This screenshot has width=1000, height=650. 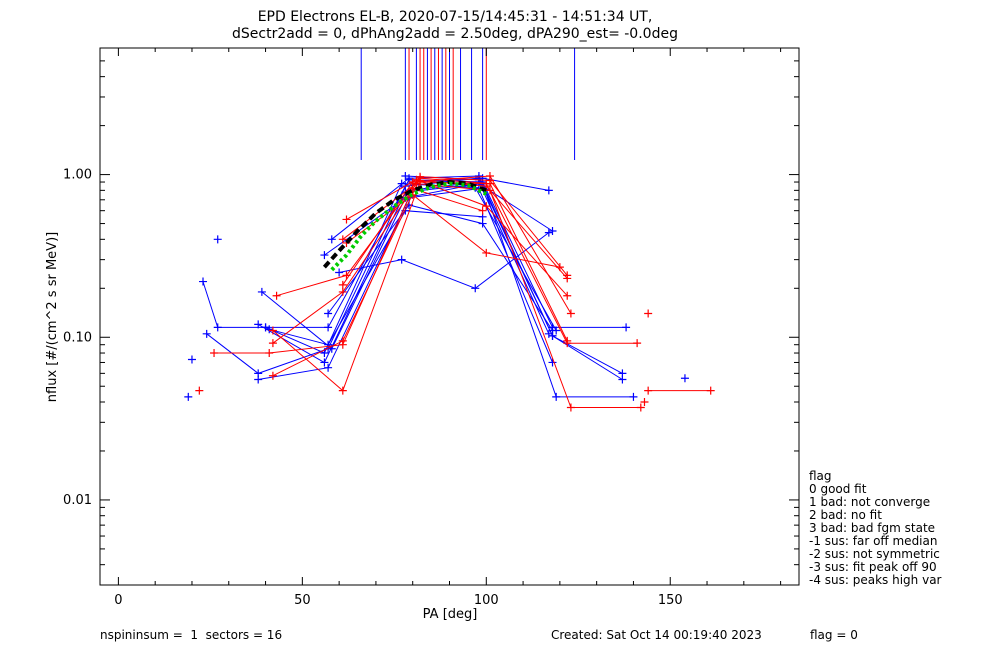 I want to click on footer-spin-info: nspininsum = 1 sectors = 16, so click(x=191, y=635).